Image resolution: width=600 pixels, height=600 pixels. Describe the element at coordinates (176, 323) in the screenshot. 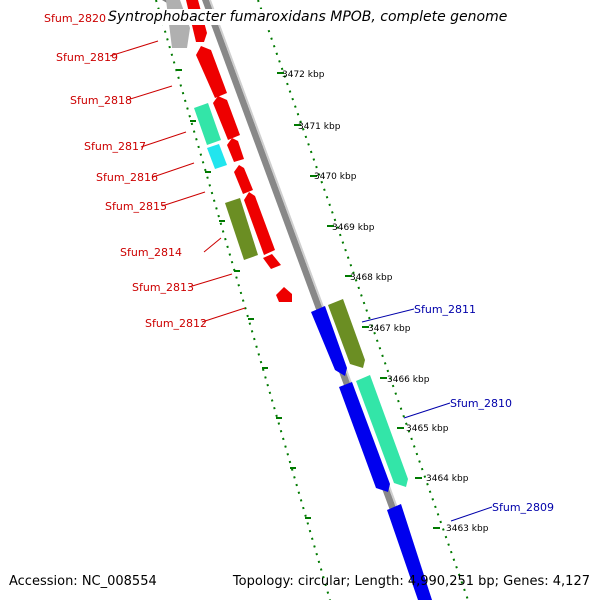

I see `gene-label: Sfum_2812` at that location.